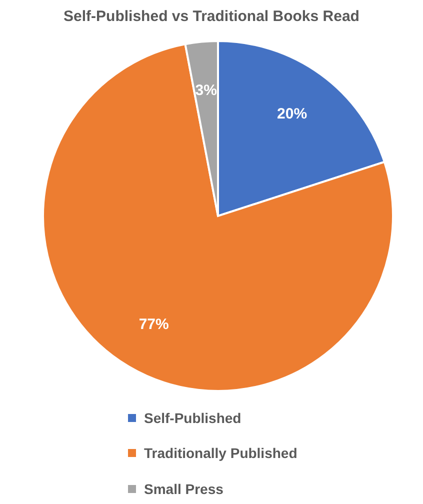 This screenshot has height=504, width=423. I want to click on data-label: 77%, so click(153, 324).